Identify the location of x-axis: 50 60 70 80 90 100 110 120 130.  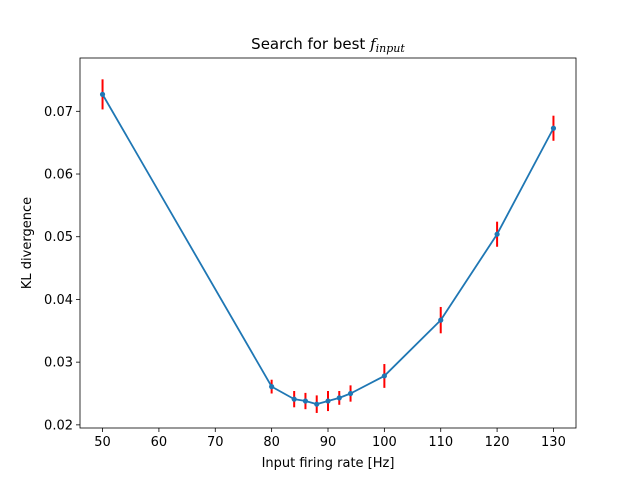
(330, 439).